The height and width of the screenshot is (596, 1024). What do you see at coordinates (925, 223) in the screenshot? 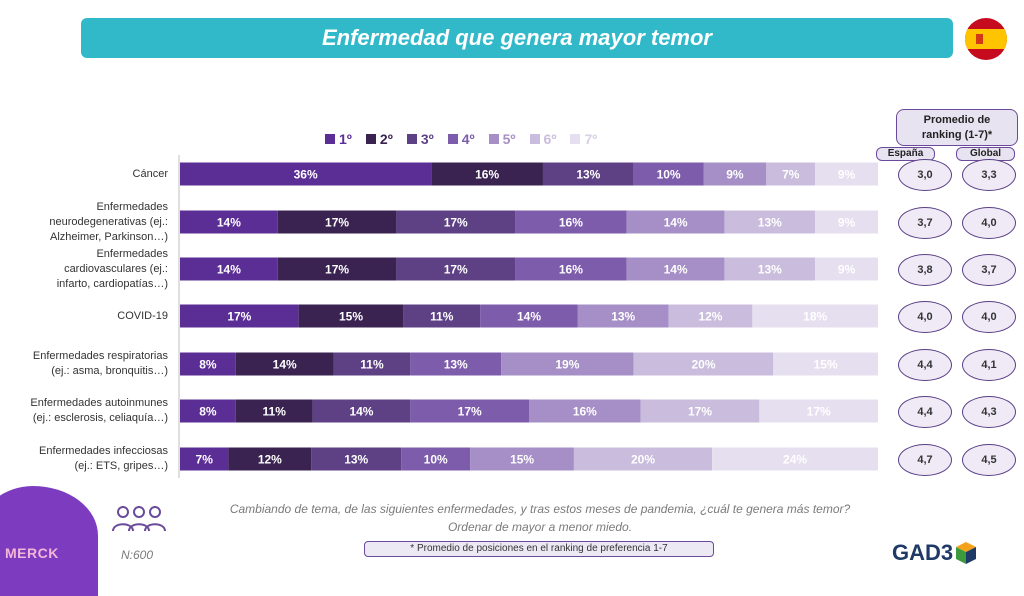
I see `ranking-espana-value: 3,7` at bounding box center [925, 223].